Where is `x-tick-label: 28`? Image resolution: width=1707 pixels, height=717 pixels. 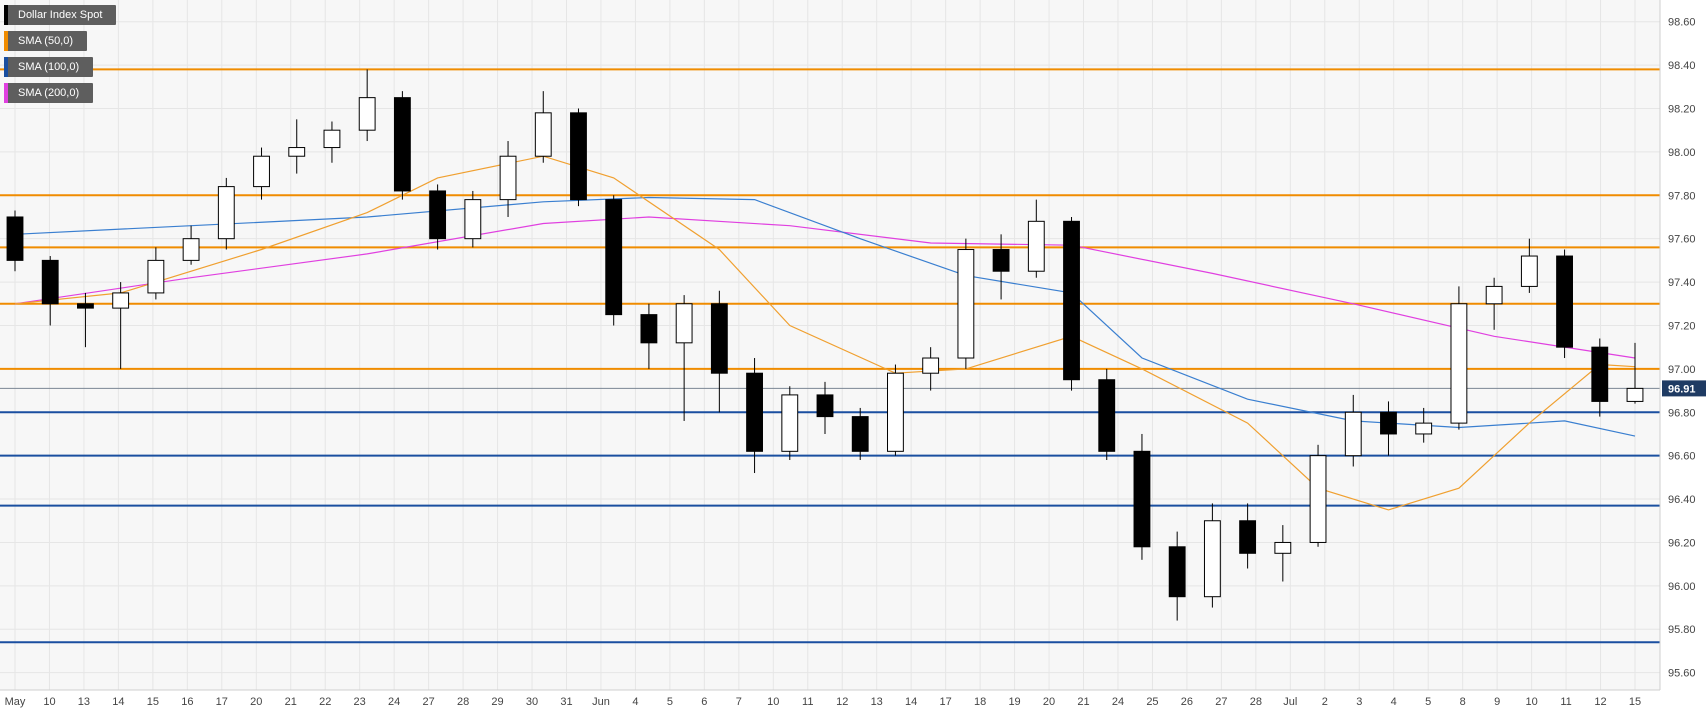 x-tick-label: 28 is located at coordinates (463, 702).